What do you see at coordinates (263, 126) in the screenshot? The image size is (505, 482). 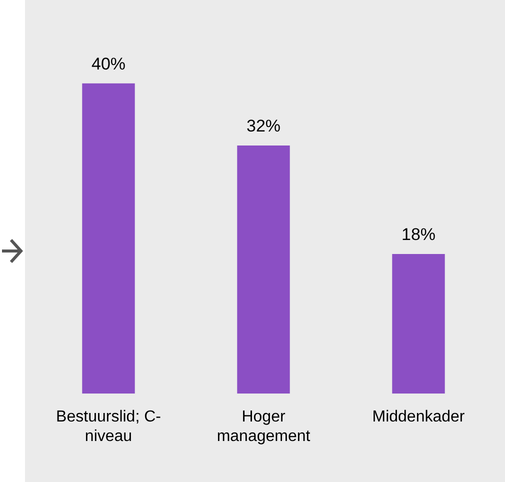 I see `data-label: 32%` at bounding box center [263, 126].